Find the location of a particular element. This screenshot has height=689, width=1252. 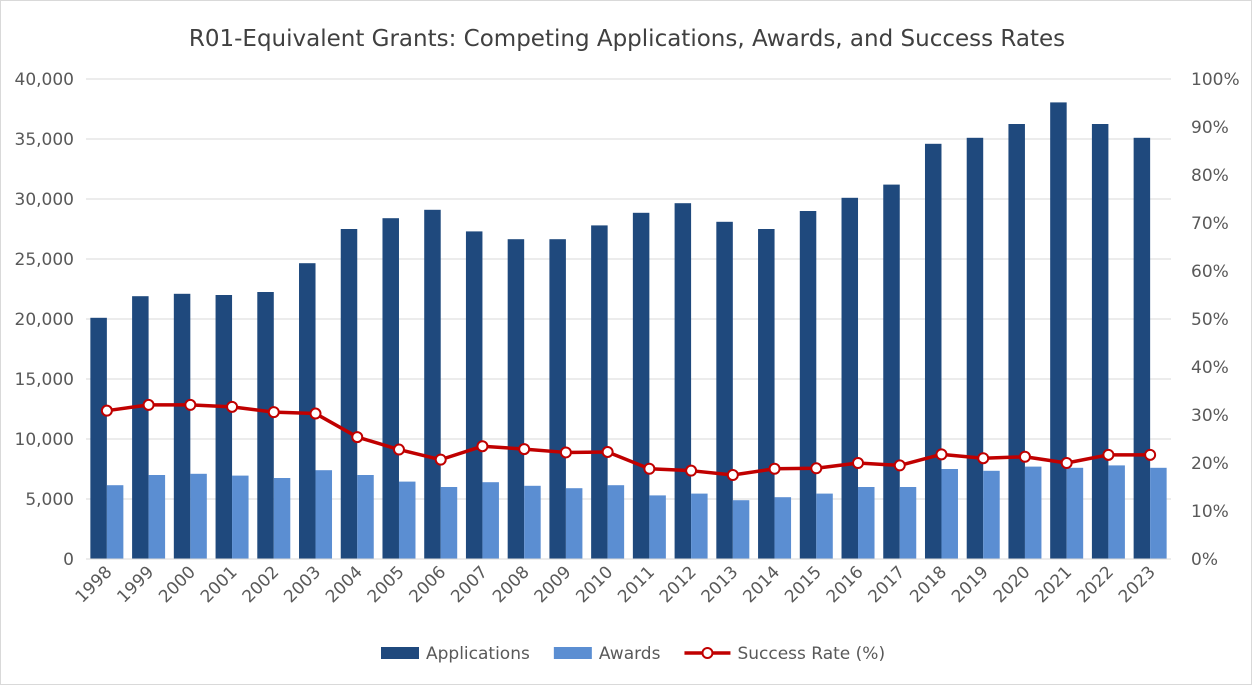

bar-awards-2020 is located at coordinates (1033, 512).